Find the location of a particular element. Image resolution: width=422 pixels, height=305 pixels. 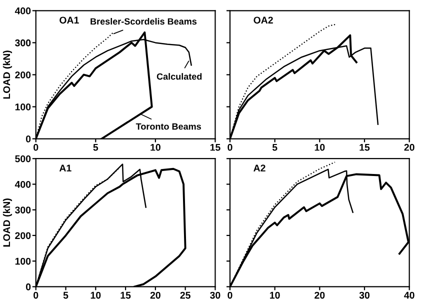

chart-title: A1 is located at coordinates (65, 168).